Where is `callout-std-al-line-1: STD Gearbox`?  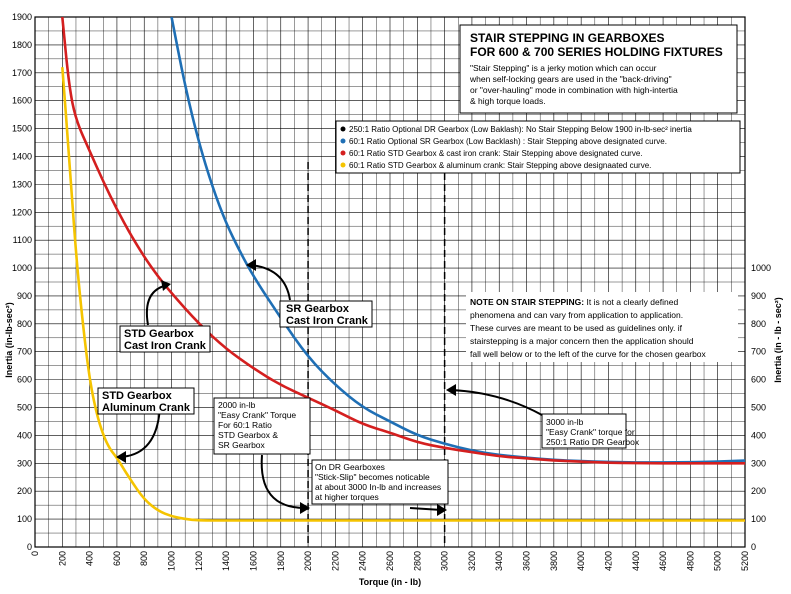 callout-std-al-line-1: STD Gearbox is located at coordinates (137, 396).